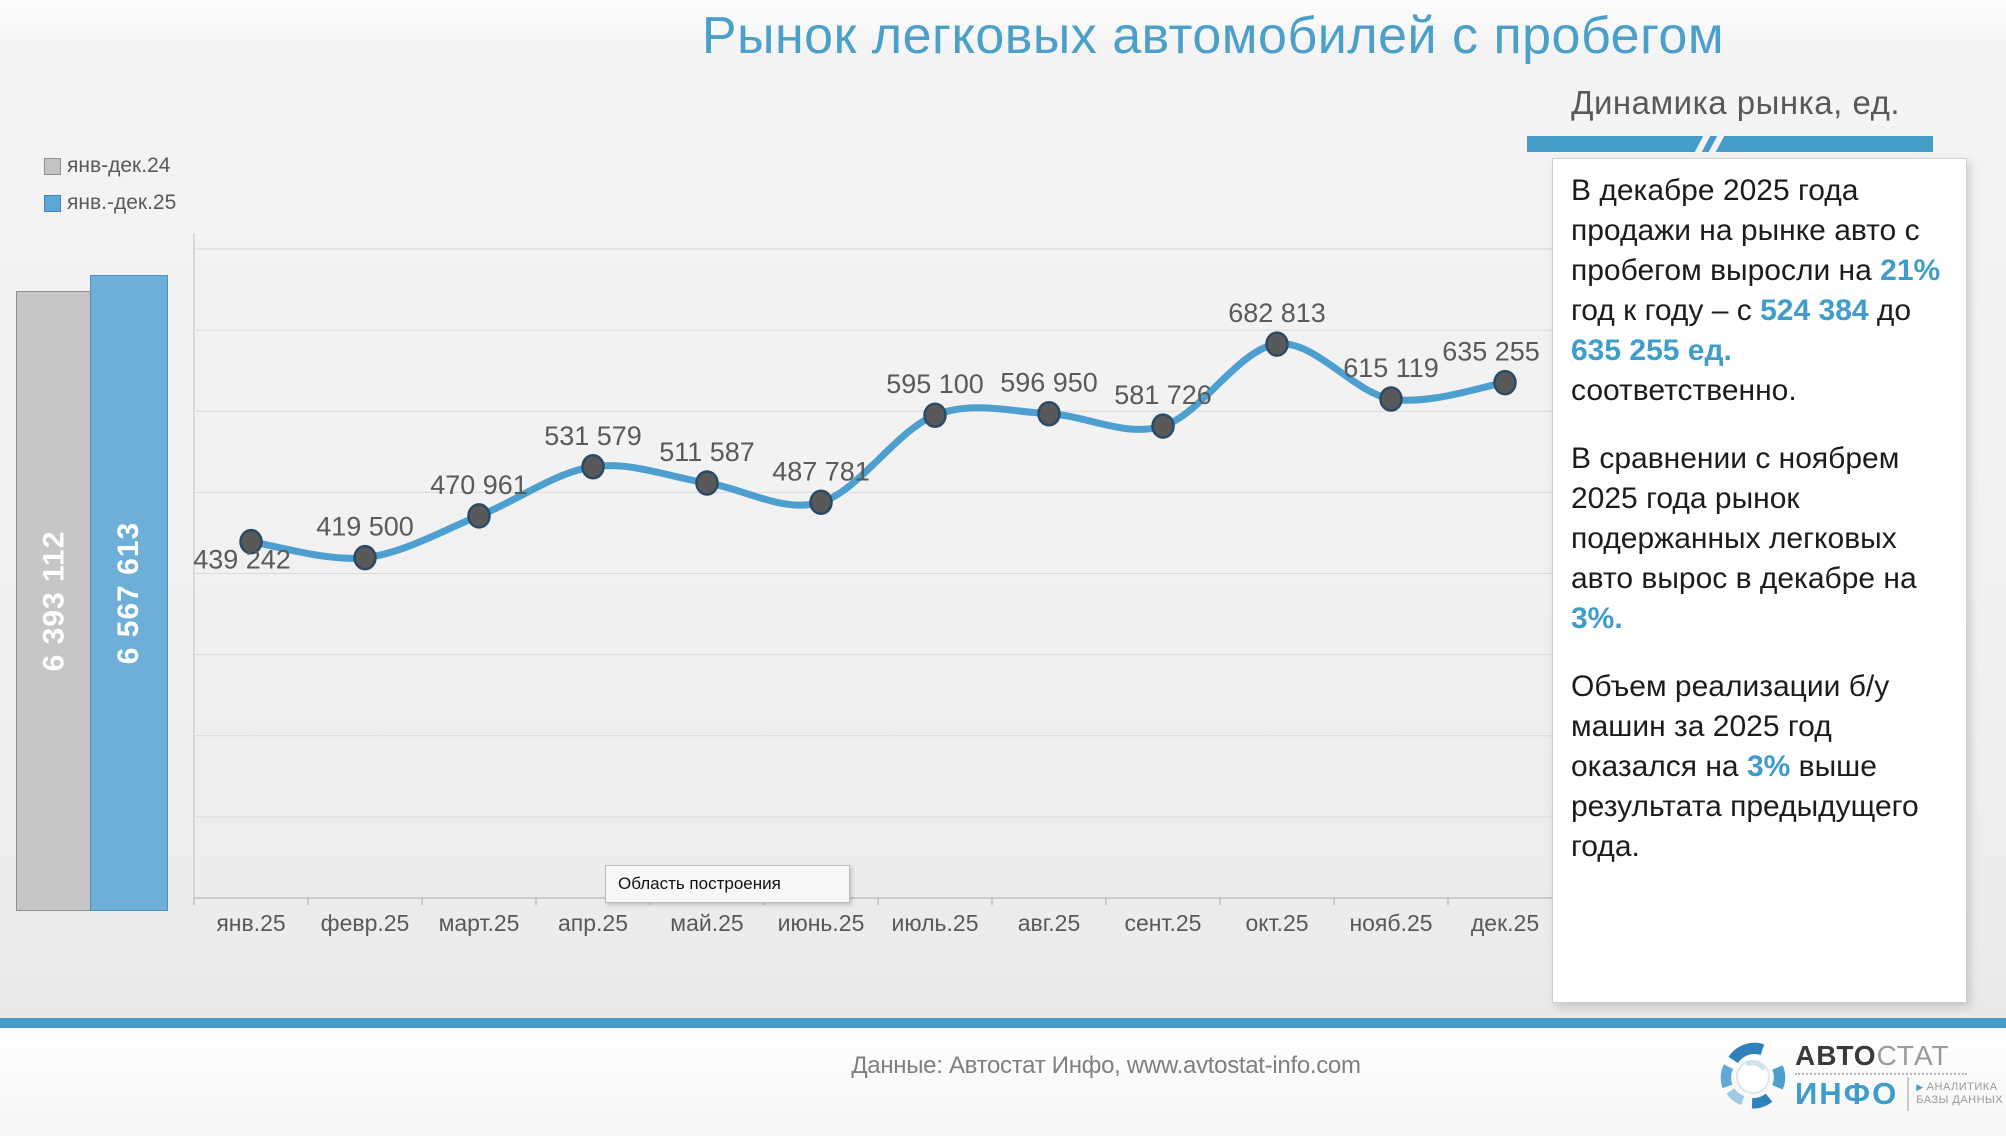  Describe the element at coordinates (935, 923) in the screenshot. I see `x-axis-label: июль.25` at that location.